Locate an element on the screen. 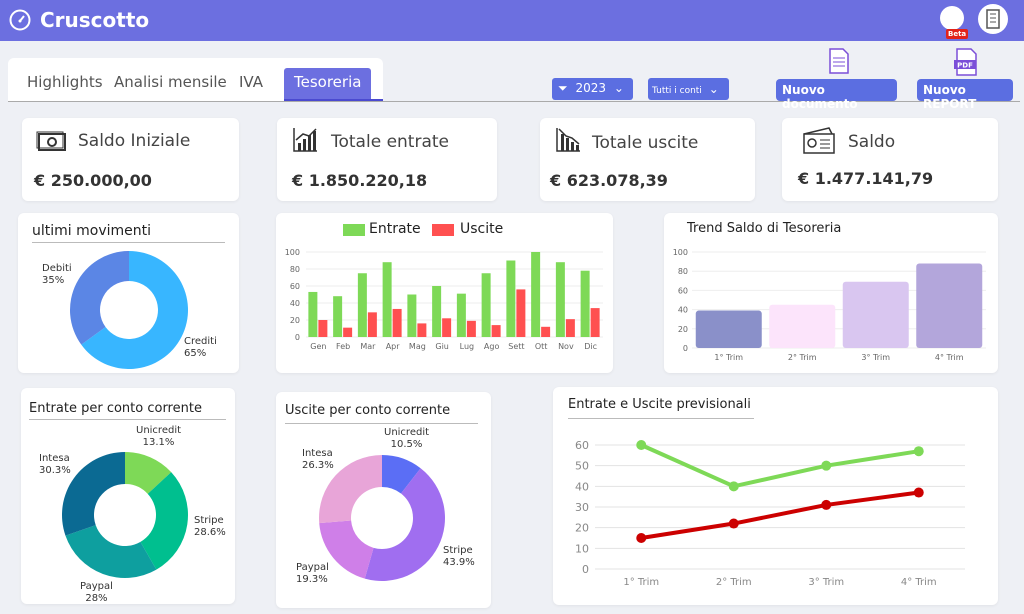  x-tick-label: Mar is located at coordinates (368, 346).